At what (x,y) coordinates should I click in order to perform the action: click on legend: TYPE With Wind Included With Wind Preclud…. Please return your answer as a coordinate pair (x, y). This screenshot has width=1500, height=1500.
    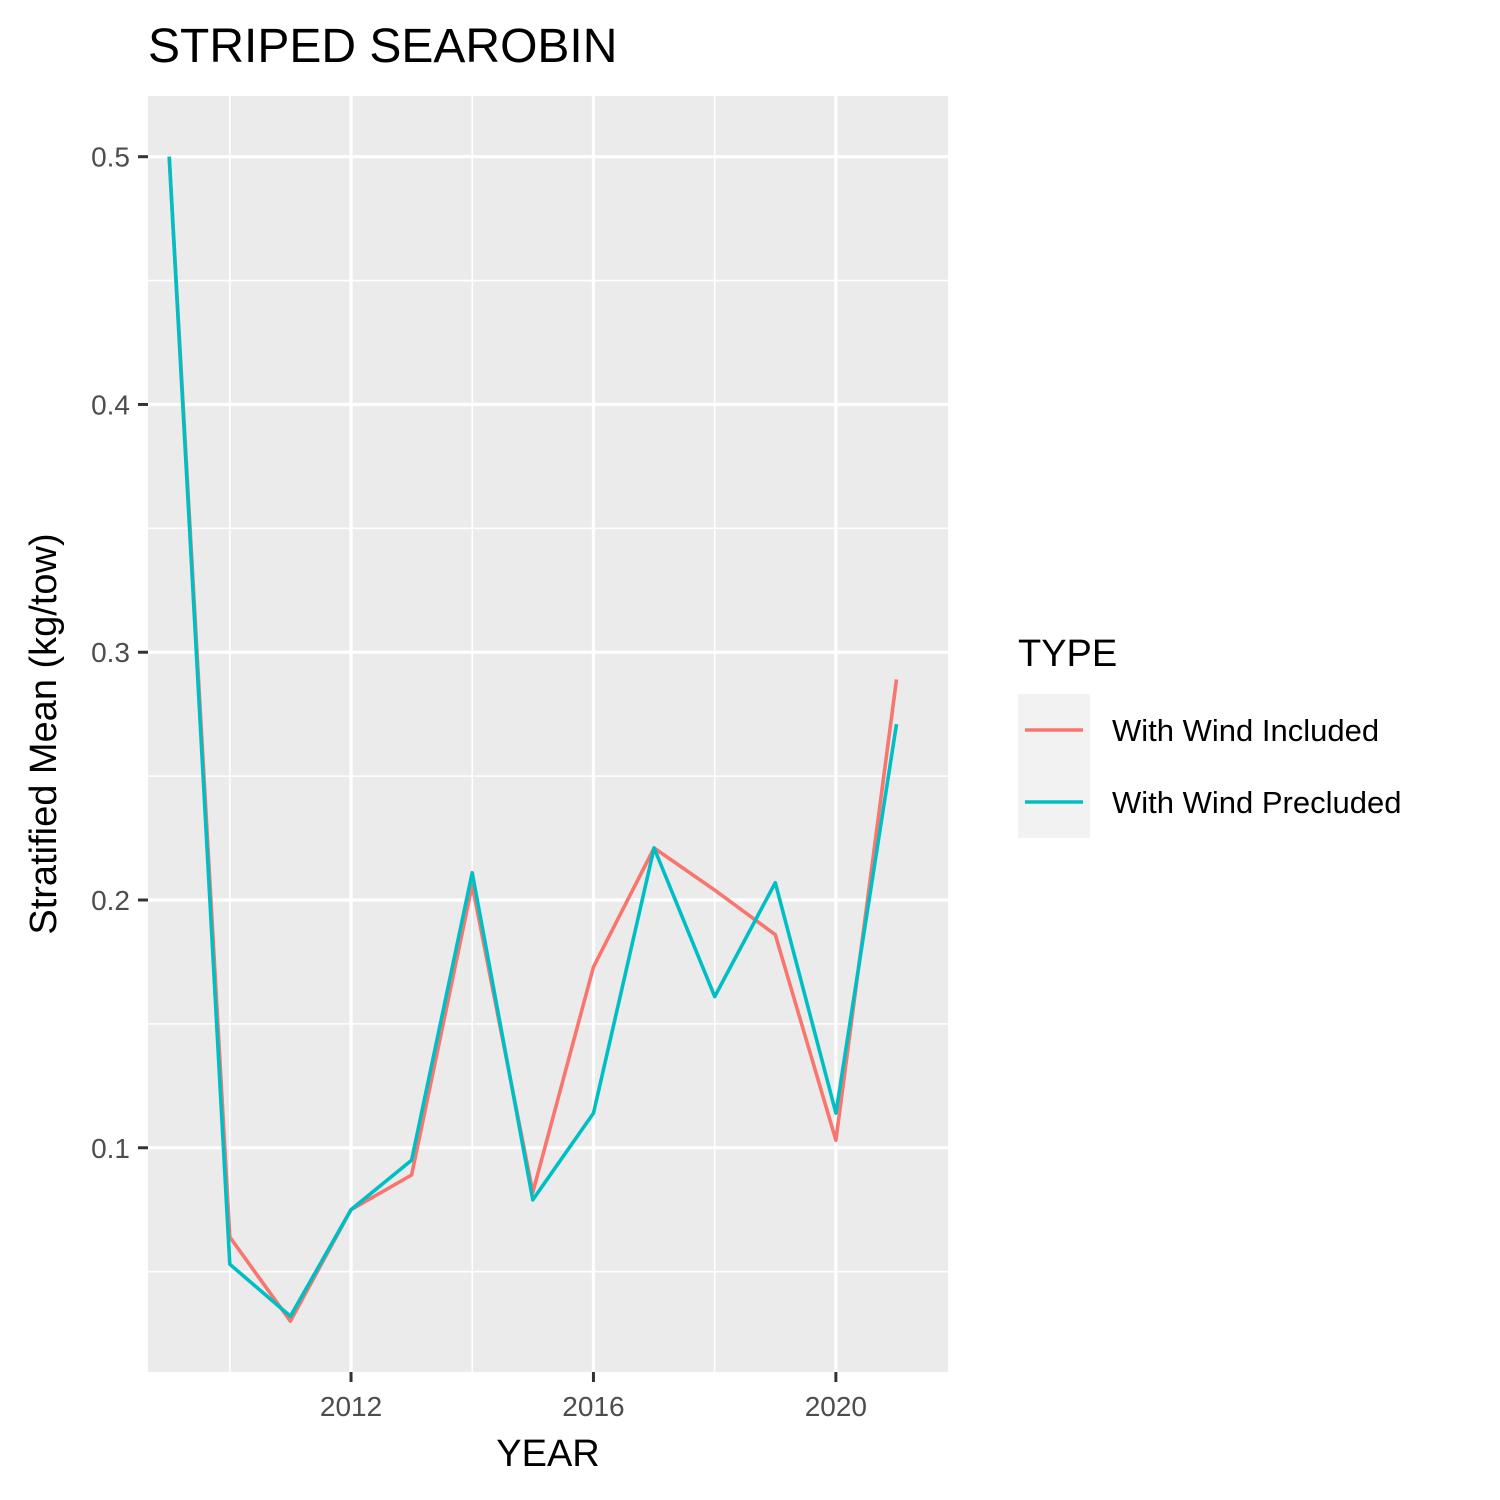
    Looking at the image, I should click on (1209, 735).